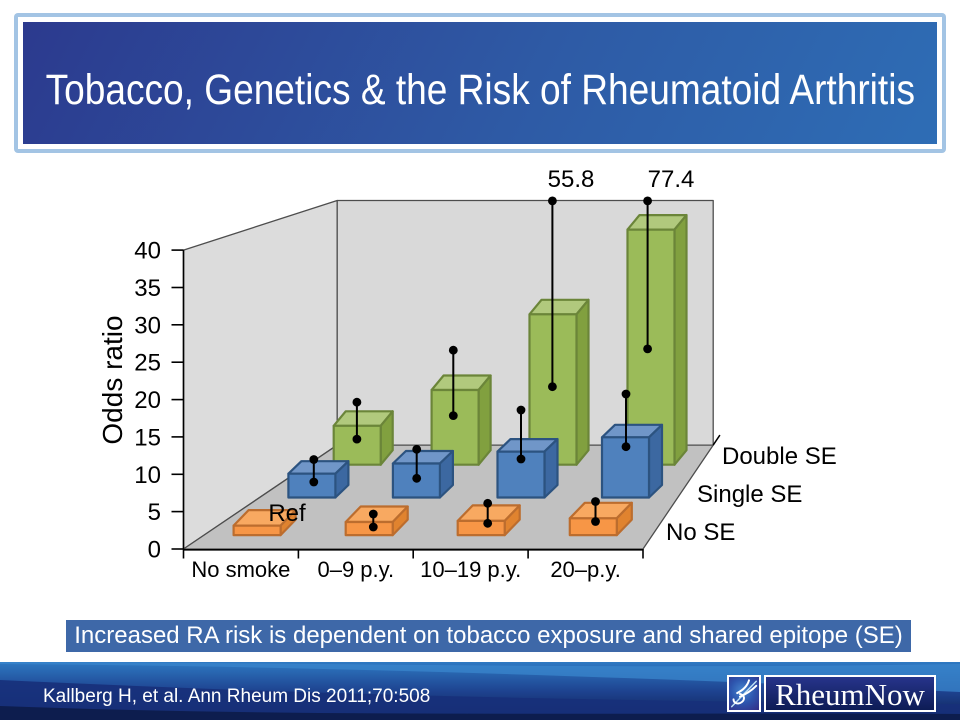 The image size is (960, 720). I want to click on svg-text: 5, so click(154, 512).